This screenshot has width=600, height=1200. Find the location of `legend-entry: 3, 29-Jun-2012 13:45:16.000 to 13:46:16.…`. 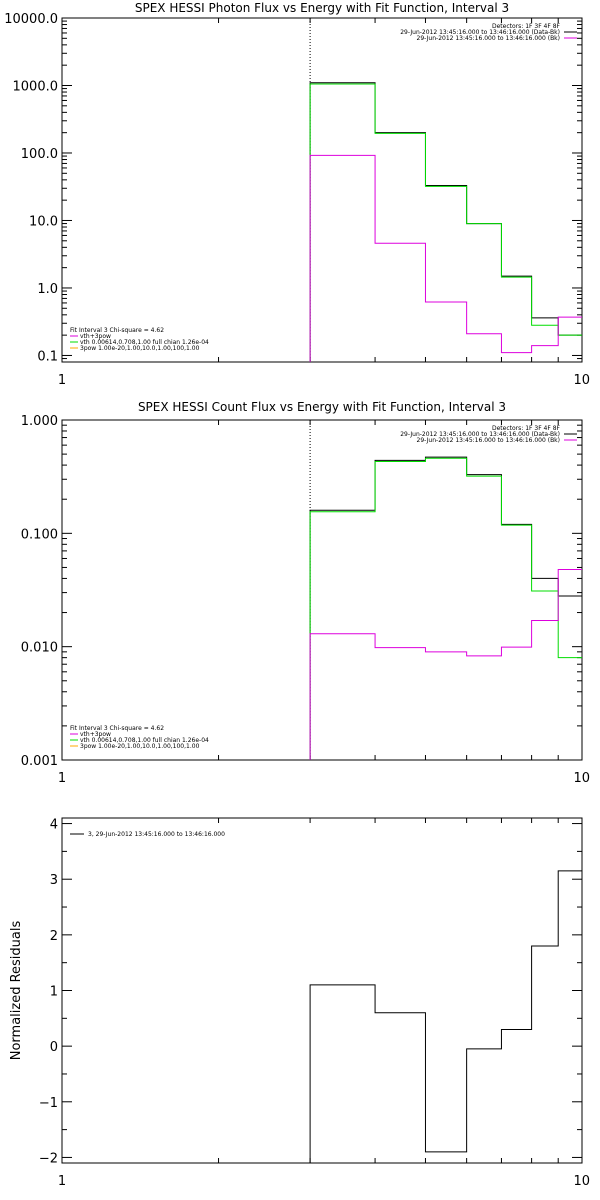

legend-entry: 3, 29-Jun-2012 13:45:16.000 to 13:46:16.… is located at coordinates (156, 834).